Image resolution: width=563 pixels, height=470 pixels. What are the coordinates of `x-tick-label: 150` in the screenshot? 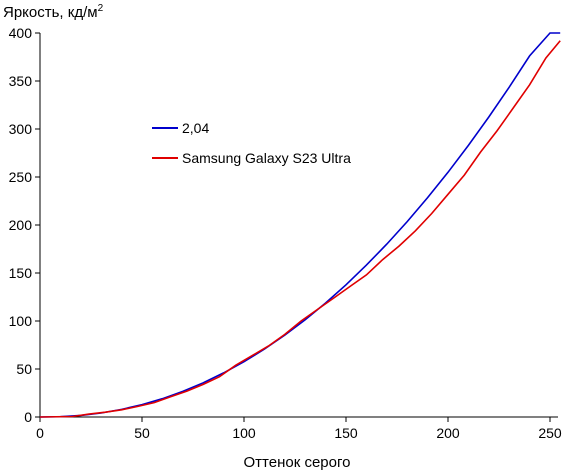 It's located at (346, 433).